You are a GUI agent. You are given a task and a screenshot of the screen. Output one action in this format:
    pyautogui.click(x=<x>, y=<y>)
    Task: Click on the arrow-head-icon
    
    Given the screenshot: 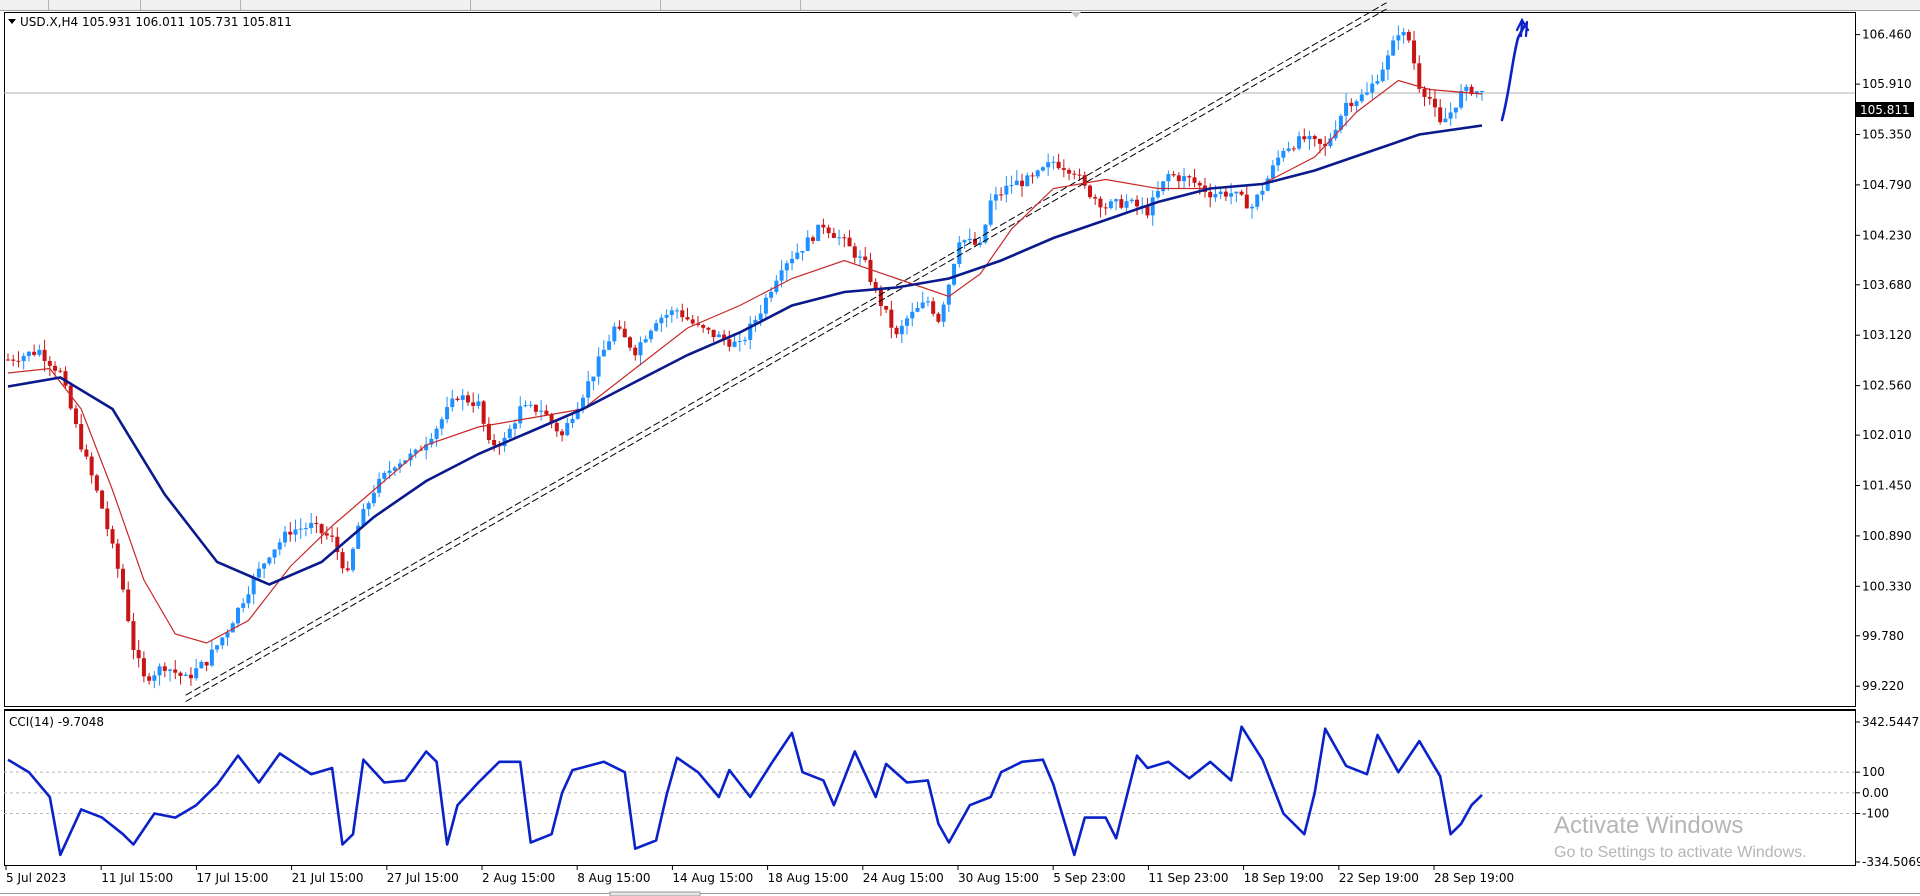 What is the action you would take?
    pyautogui.click(x=1522, y=27)
    